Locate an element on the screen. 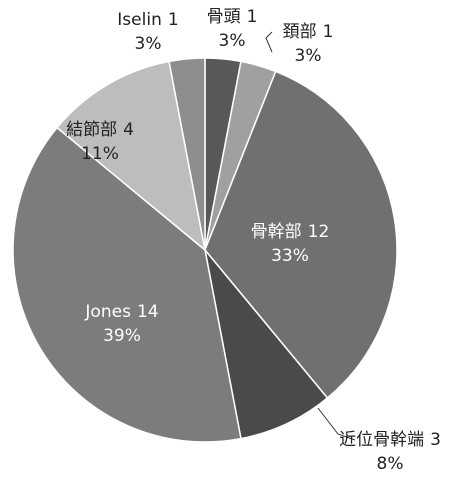  slice-label: Jones 14 is located at coordinates (121, 312).